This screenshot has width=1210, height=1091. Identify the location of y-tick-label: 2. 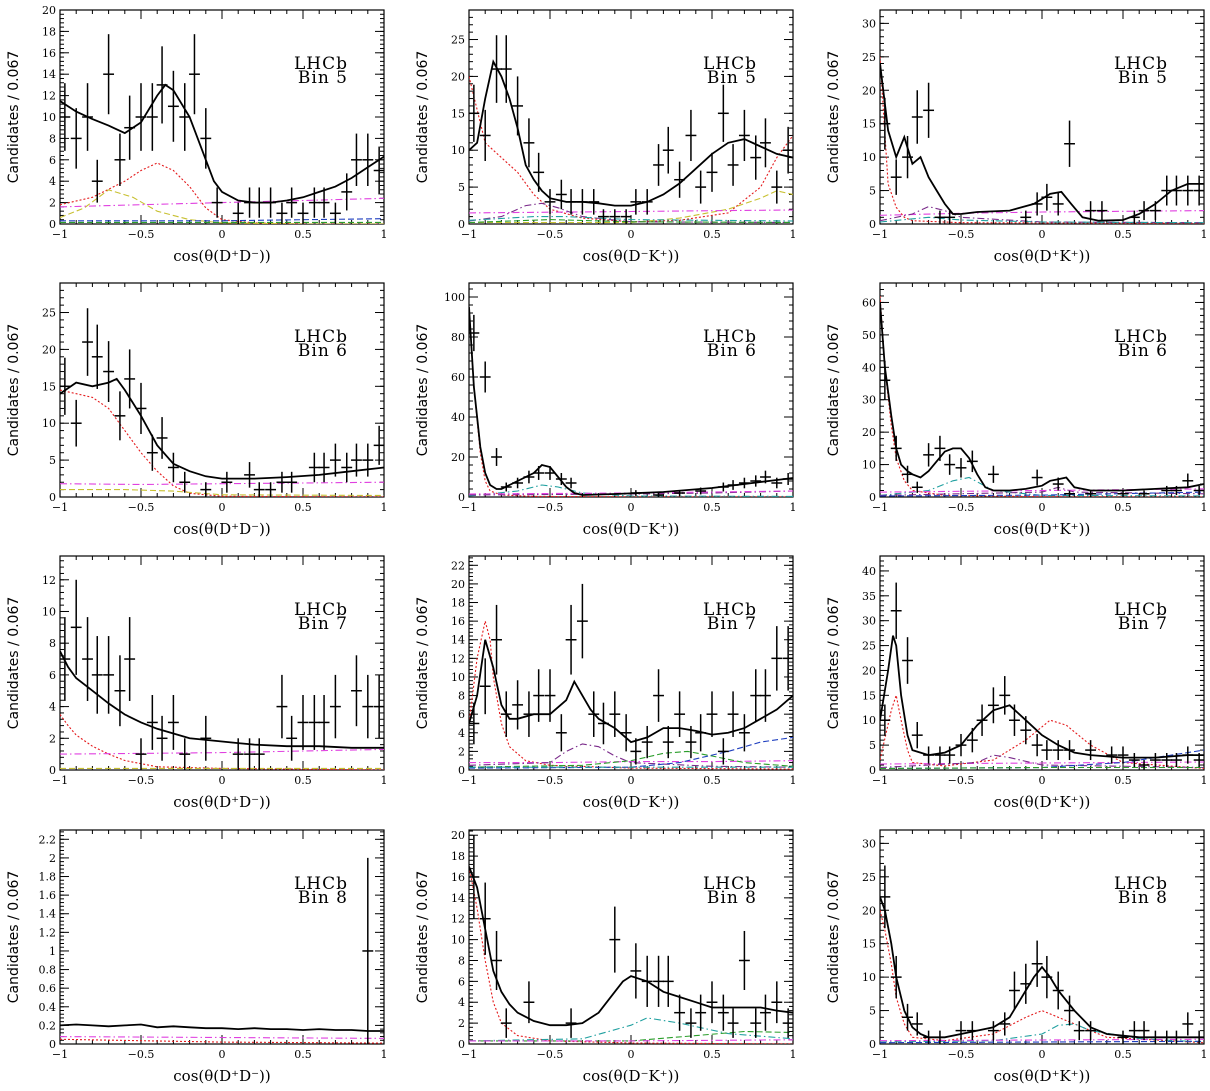
(461, 1023).